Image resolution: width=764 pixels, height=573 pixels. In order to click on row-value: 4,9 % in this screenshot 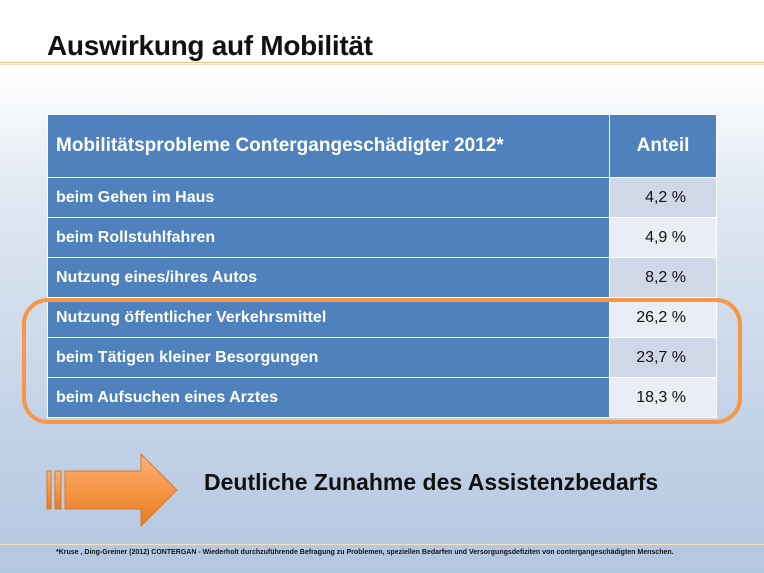, I will do `click(663, 237)`.